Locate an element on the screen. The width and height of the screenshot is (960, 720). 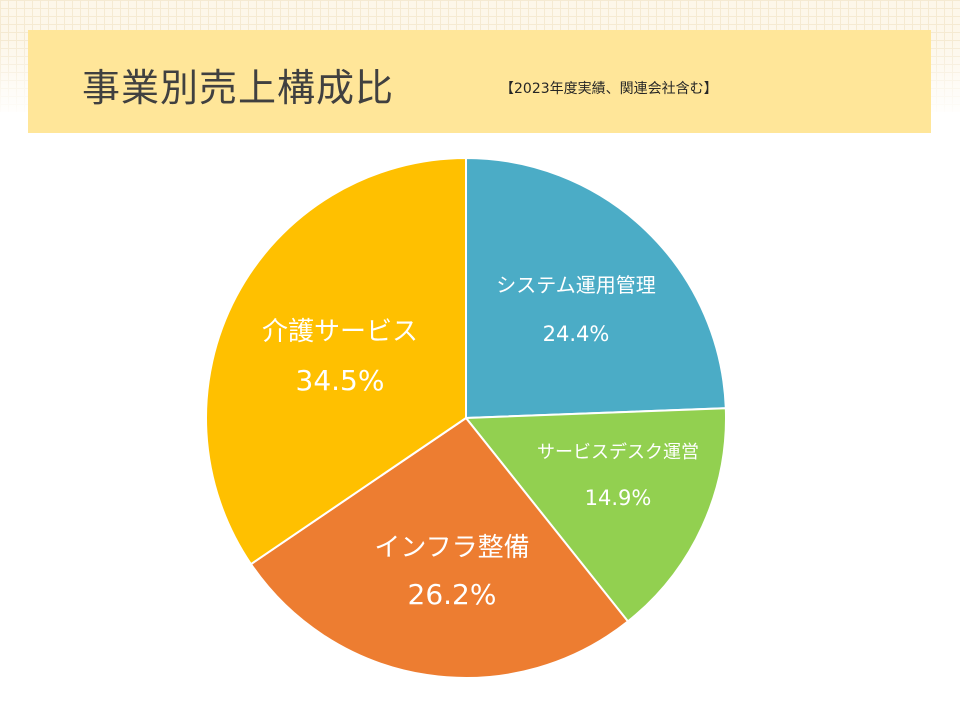
page-subtitle: 【2023年度実績、関連会社含む】 is located at coordinates (609, 89).